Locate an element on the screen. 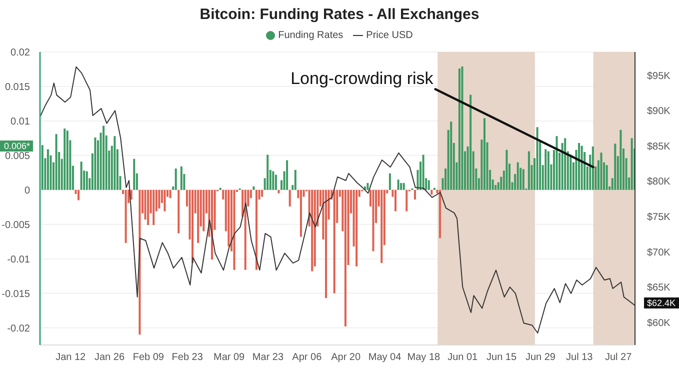 The width and height of the screenshot is (679, 381). y-tick-label: -0.005 is located at coordinates (16, 225).